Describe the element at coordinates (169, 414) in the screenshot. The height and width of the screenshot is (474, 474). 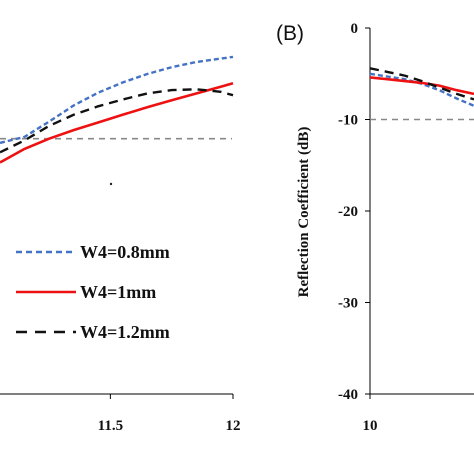
I see `panel-a-x-ticks: 11.5 12` at that location.